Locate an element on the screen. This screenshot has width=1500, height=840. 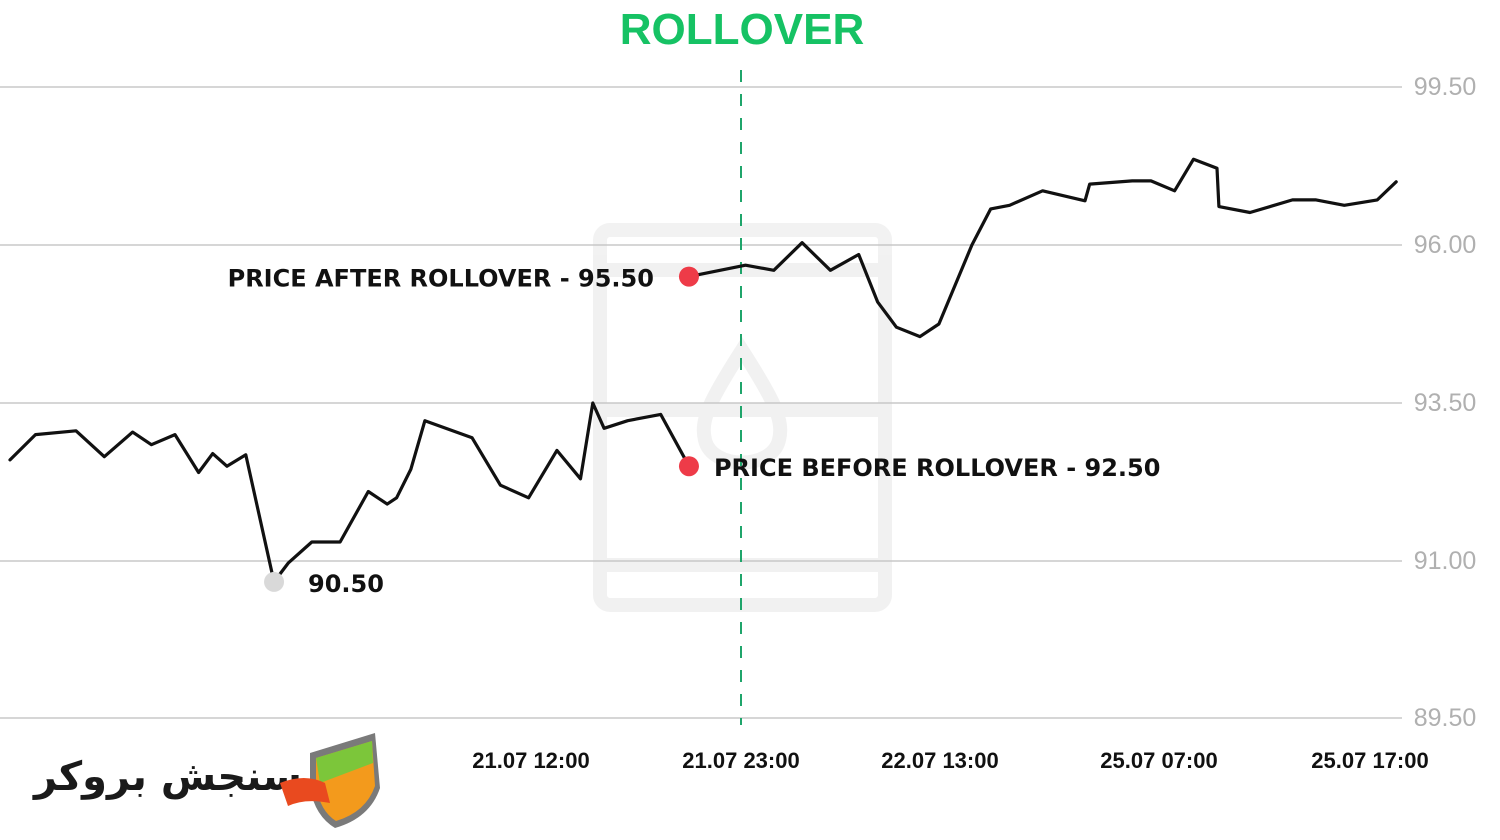
oil-barrel-watermark-icon is located at coordinates (742, 417).